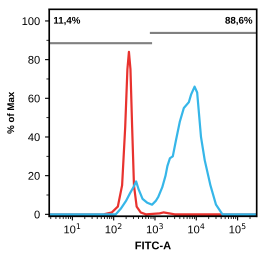 The image size is (266, 267). I want to click on annotation: 88,6%, so click(238, 21).